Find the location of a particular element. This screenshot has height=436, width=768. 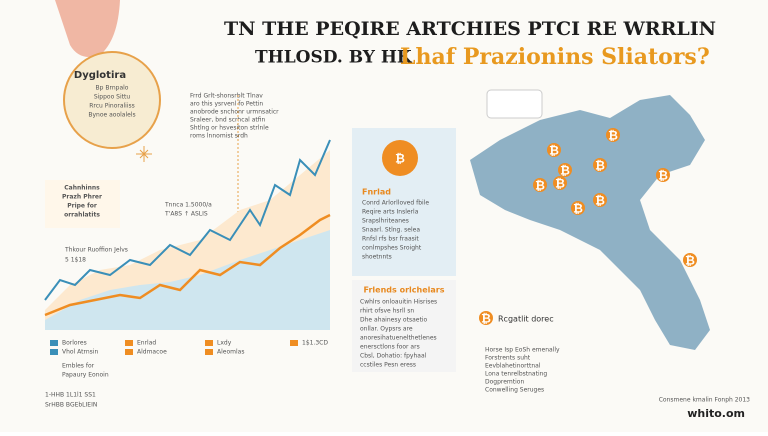

text-line: Pripe for is located at coordinates (82, 206).